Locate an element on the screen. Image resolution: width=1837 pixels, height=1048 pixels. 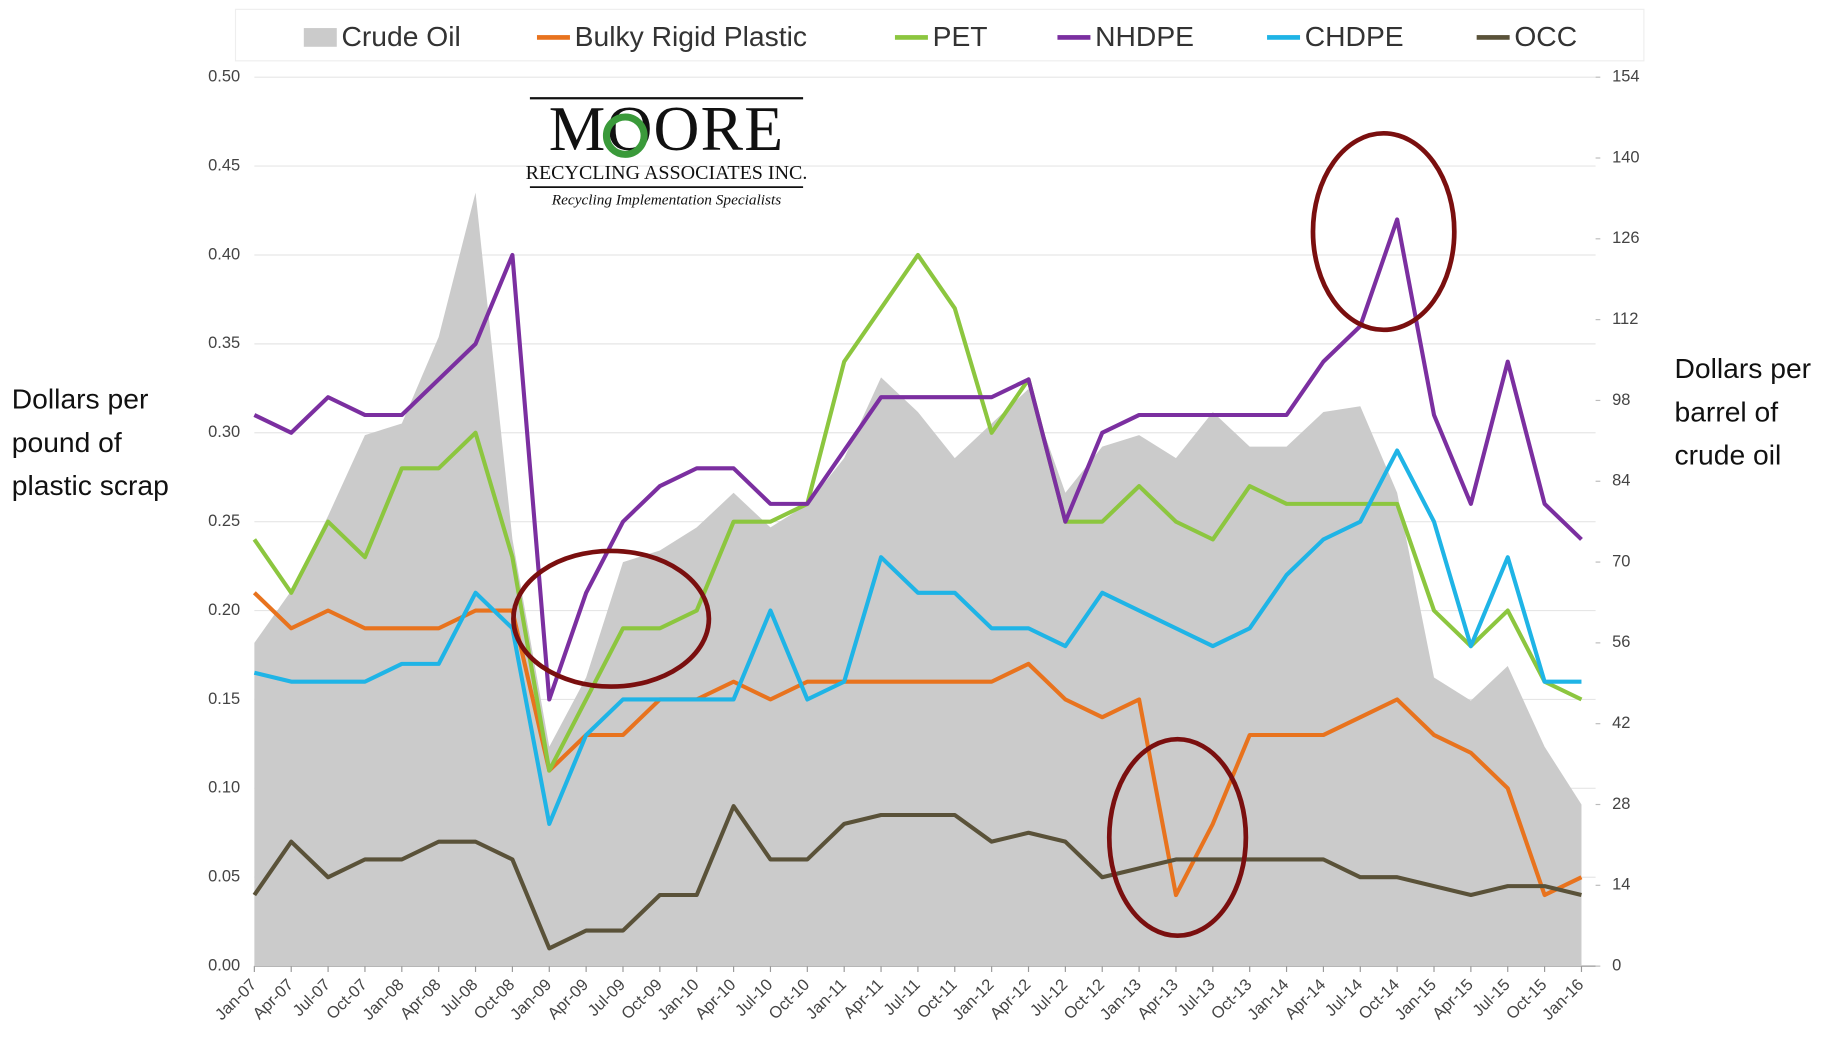
logo-tagline: Recycling Implementation Specialists is located at coordinates (666, 200).